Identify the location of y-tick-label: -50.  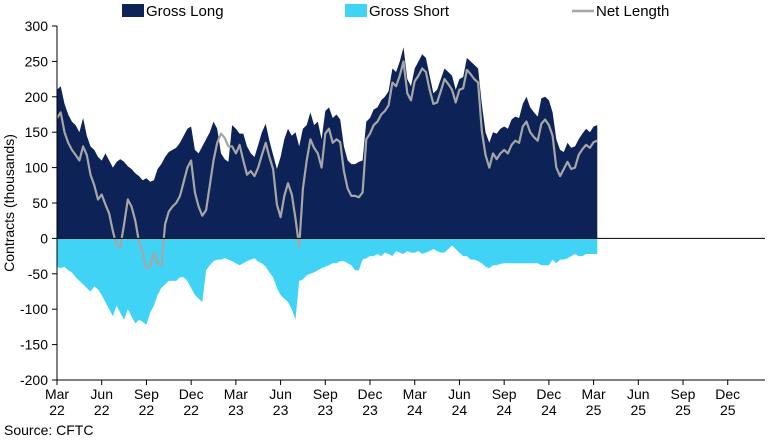
(38, 274).